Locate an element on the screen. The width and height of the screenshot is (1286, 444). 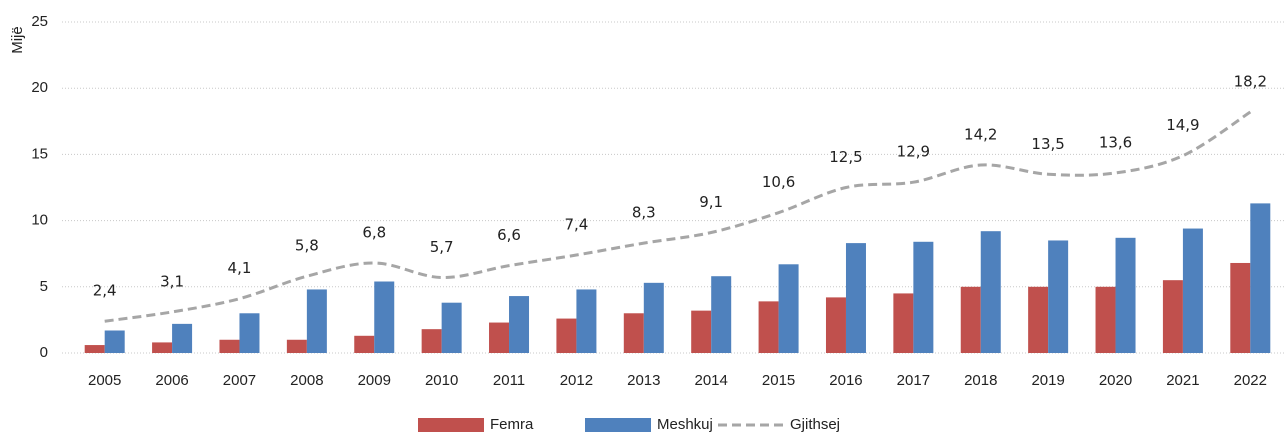
x-tick-label: 2016 is located at coordinates (845, 380).